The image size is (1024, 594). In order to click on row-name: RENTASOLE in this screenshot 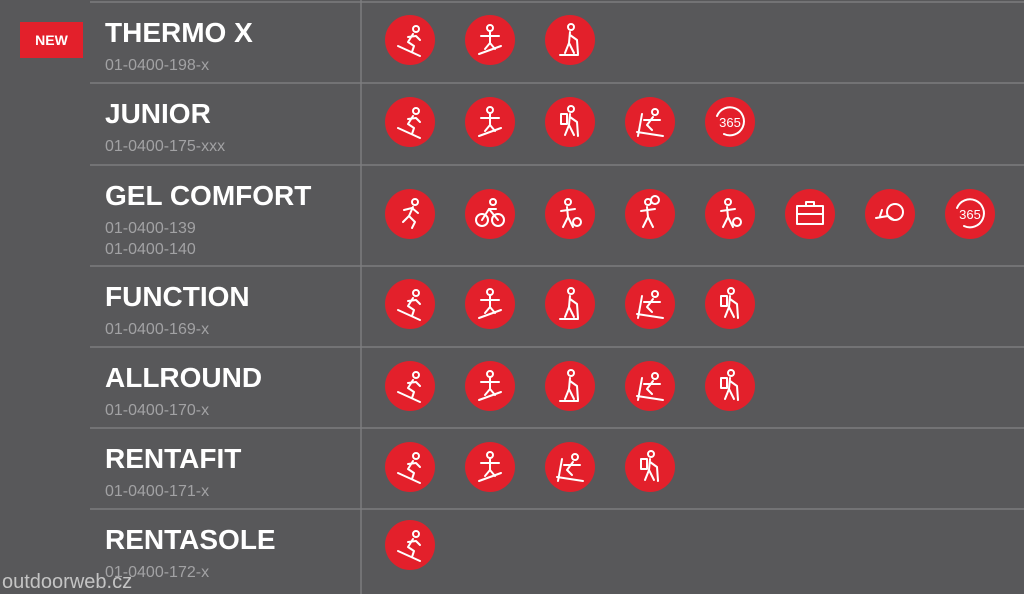, I will do `click(190, 539)`.